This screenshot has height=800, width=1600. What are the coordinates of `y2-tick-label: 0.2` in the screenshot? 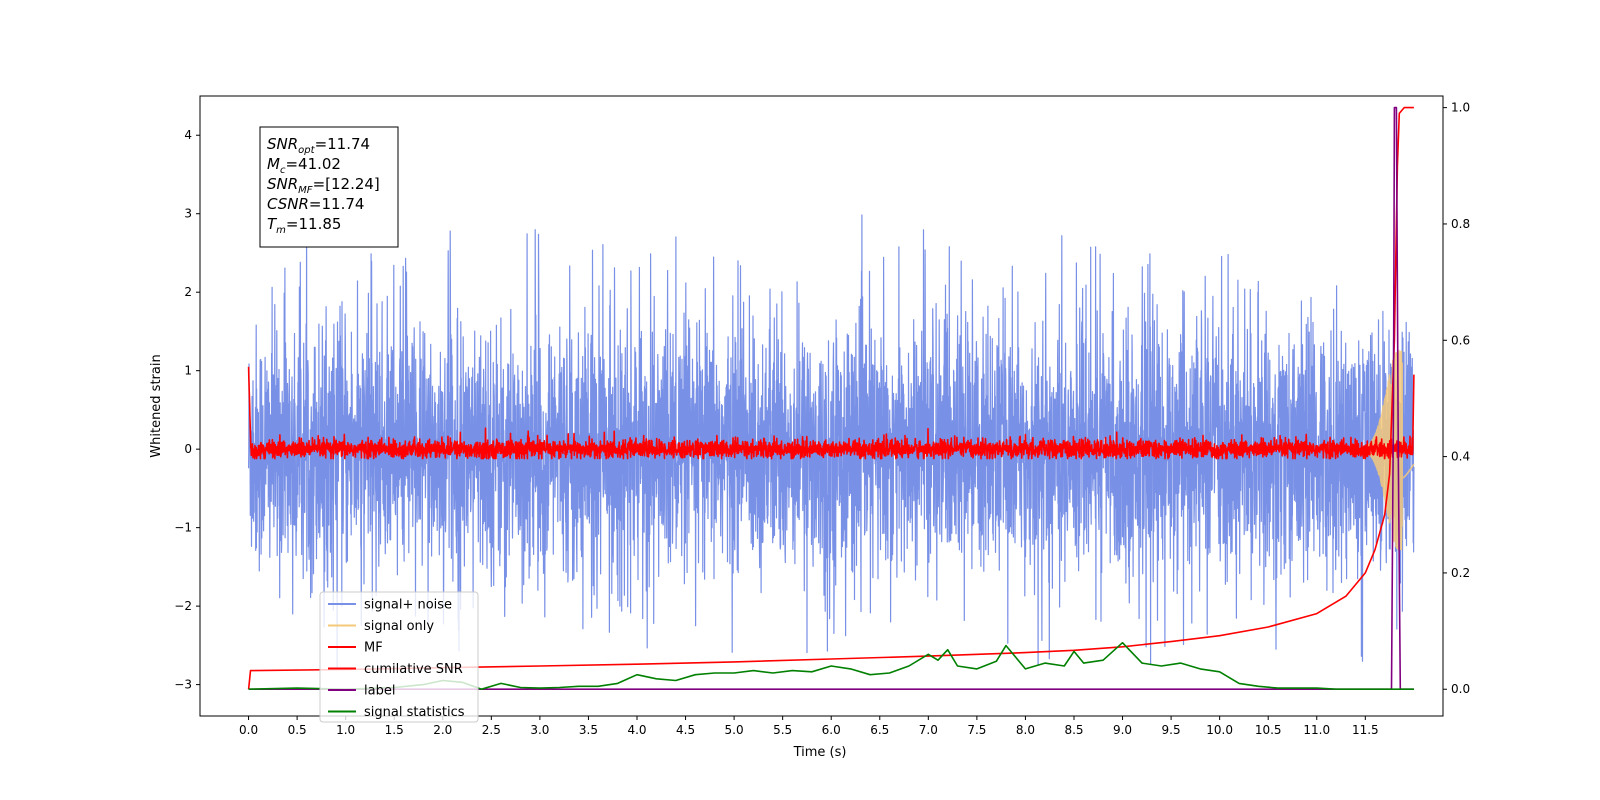 It's located at (1460, 573).